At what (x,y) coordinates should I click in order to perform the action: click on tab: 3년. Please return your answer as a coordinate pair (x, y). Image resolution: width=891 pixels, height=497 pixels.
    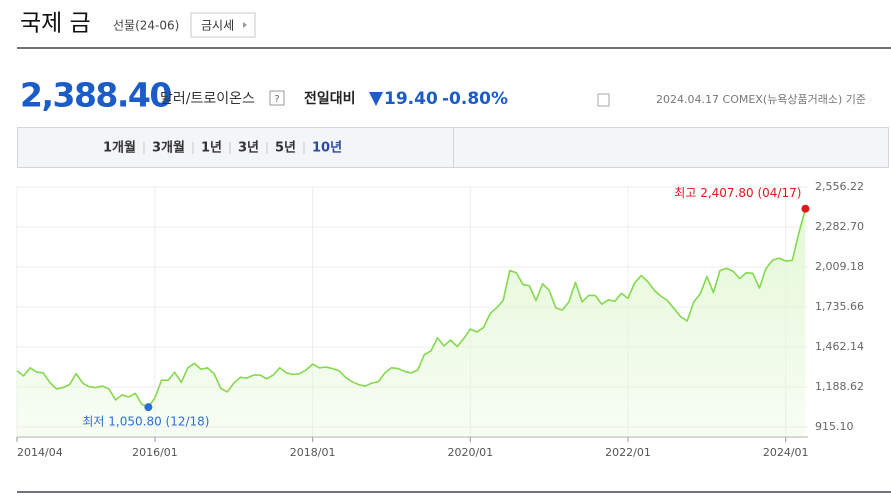
    Looking at the image, I should click on (248, 148).